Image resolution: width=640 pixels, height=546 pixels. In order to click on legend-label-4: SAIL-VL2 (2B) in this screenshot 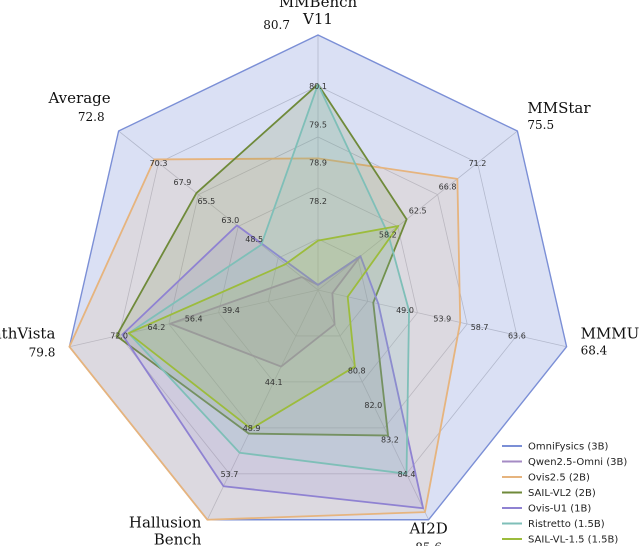, I will do `click(562, 493)`.